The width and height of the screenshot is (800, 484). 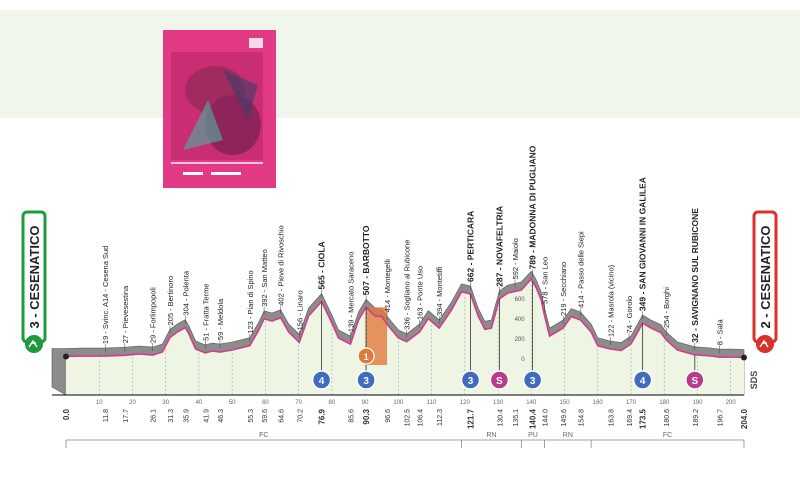 I want to click on place-label: 32 - SAVIGNANO SUL RUBICONE, so click(x=695, y=275).